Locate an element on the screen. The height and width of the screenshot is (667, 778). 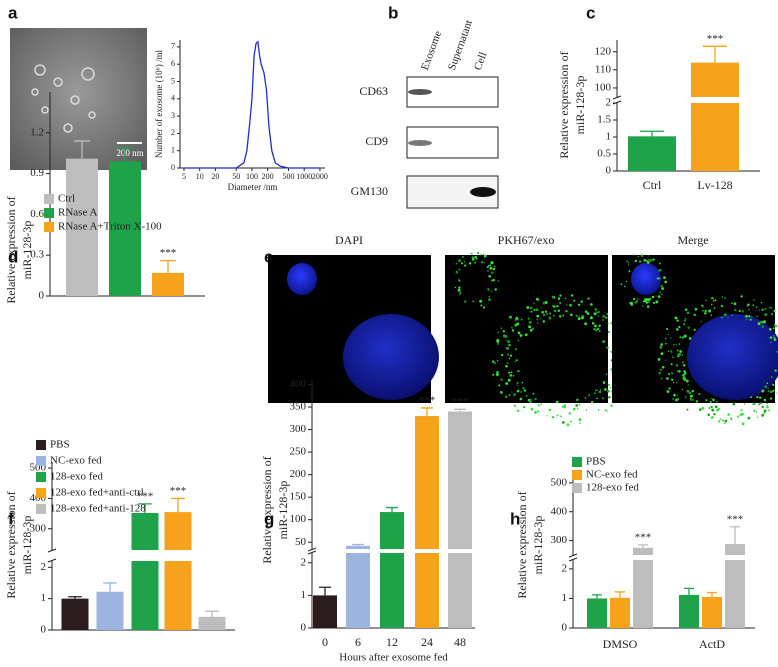
legend-label: PBS is located at coordinates (60, 445).